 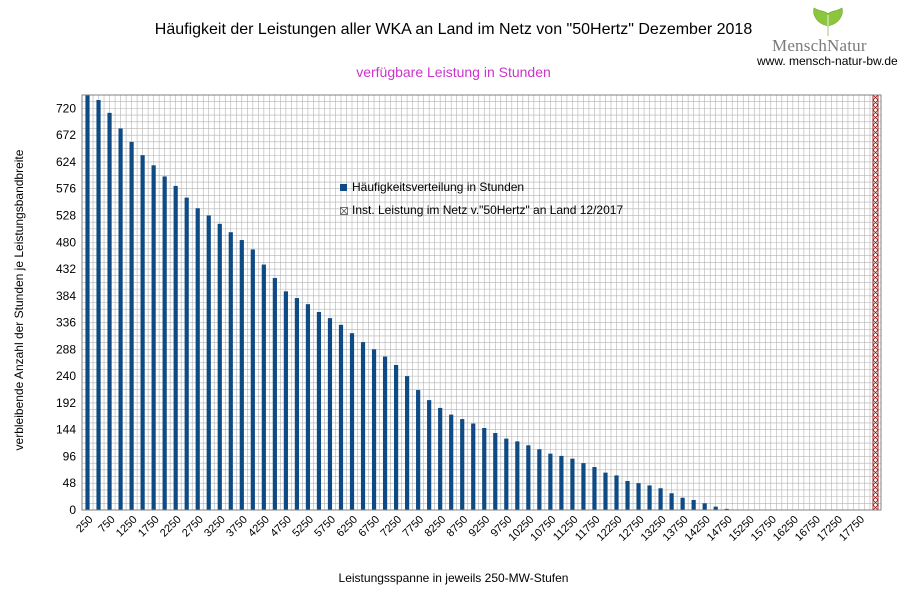 I want to click on x-tick-label: 5750, so click(x=325, y=527).